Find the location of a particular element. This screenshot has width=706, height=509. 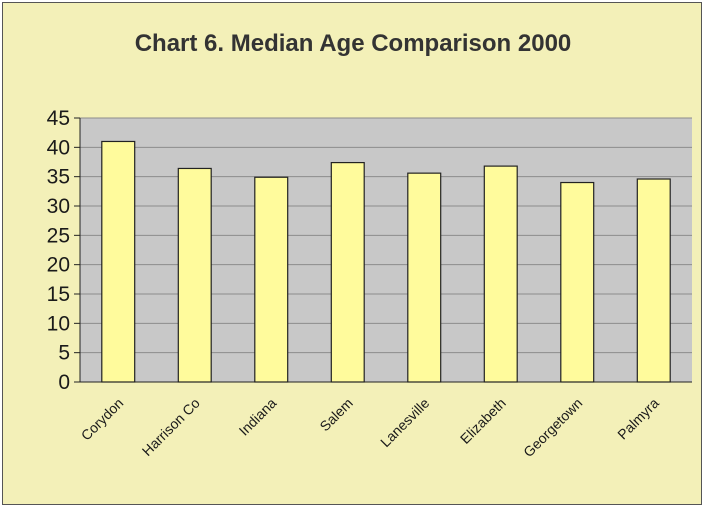

x-category-label: Corydon is located at coordinates (102, 419).